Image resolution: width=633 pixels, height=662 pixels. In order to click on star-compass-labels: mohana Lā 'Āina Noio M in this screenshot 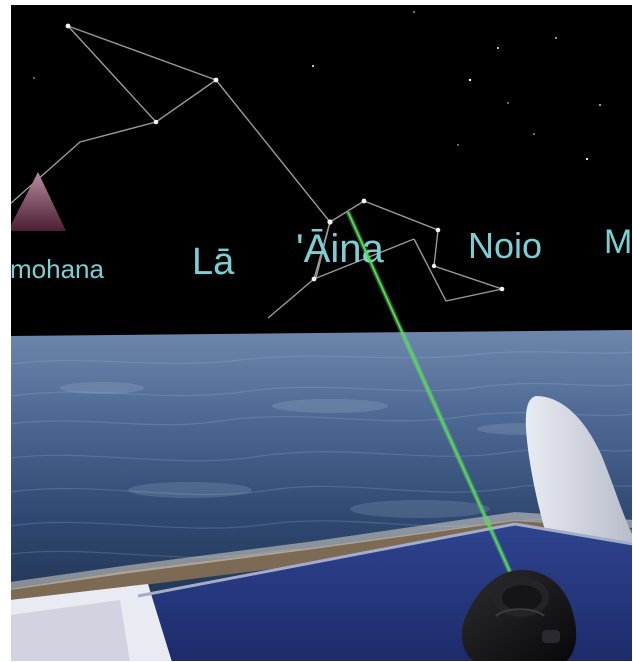, I will do `click(321, 253)`.